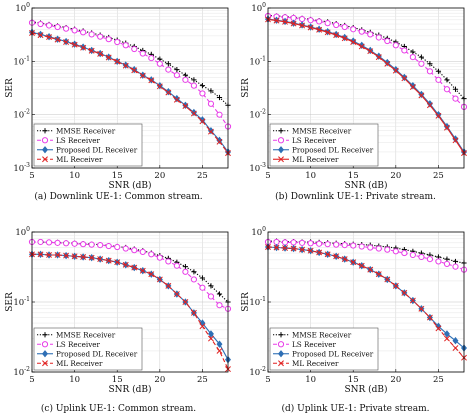  Describe the element at coordinates (202, 380) in the screenshot. I see `x-tick-label: 25` at that location.